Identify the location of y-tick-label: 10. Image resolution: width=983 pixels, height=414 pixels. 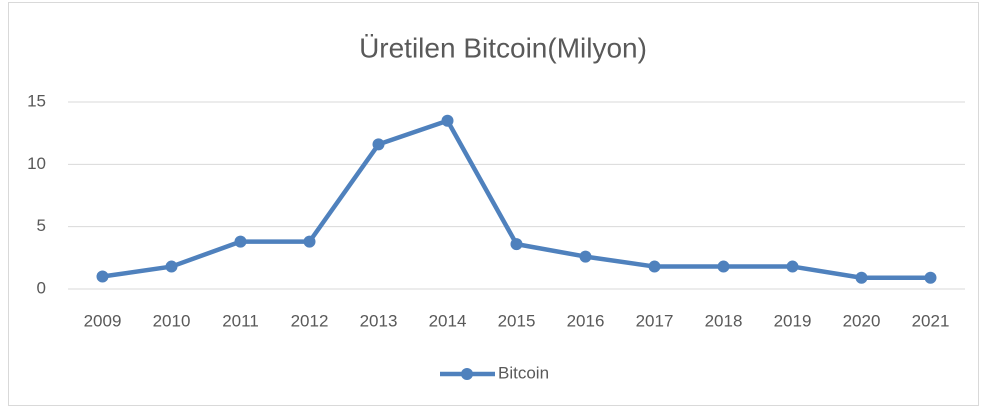
(36, 163).